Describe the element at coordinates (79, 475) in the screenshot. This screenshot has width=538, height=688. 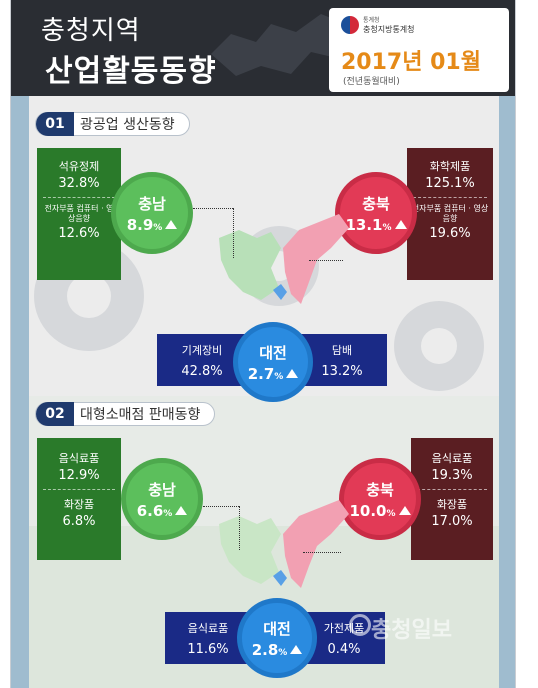
I see `s2-chungnam-item1-value: 12.9%` at that location.